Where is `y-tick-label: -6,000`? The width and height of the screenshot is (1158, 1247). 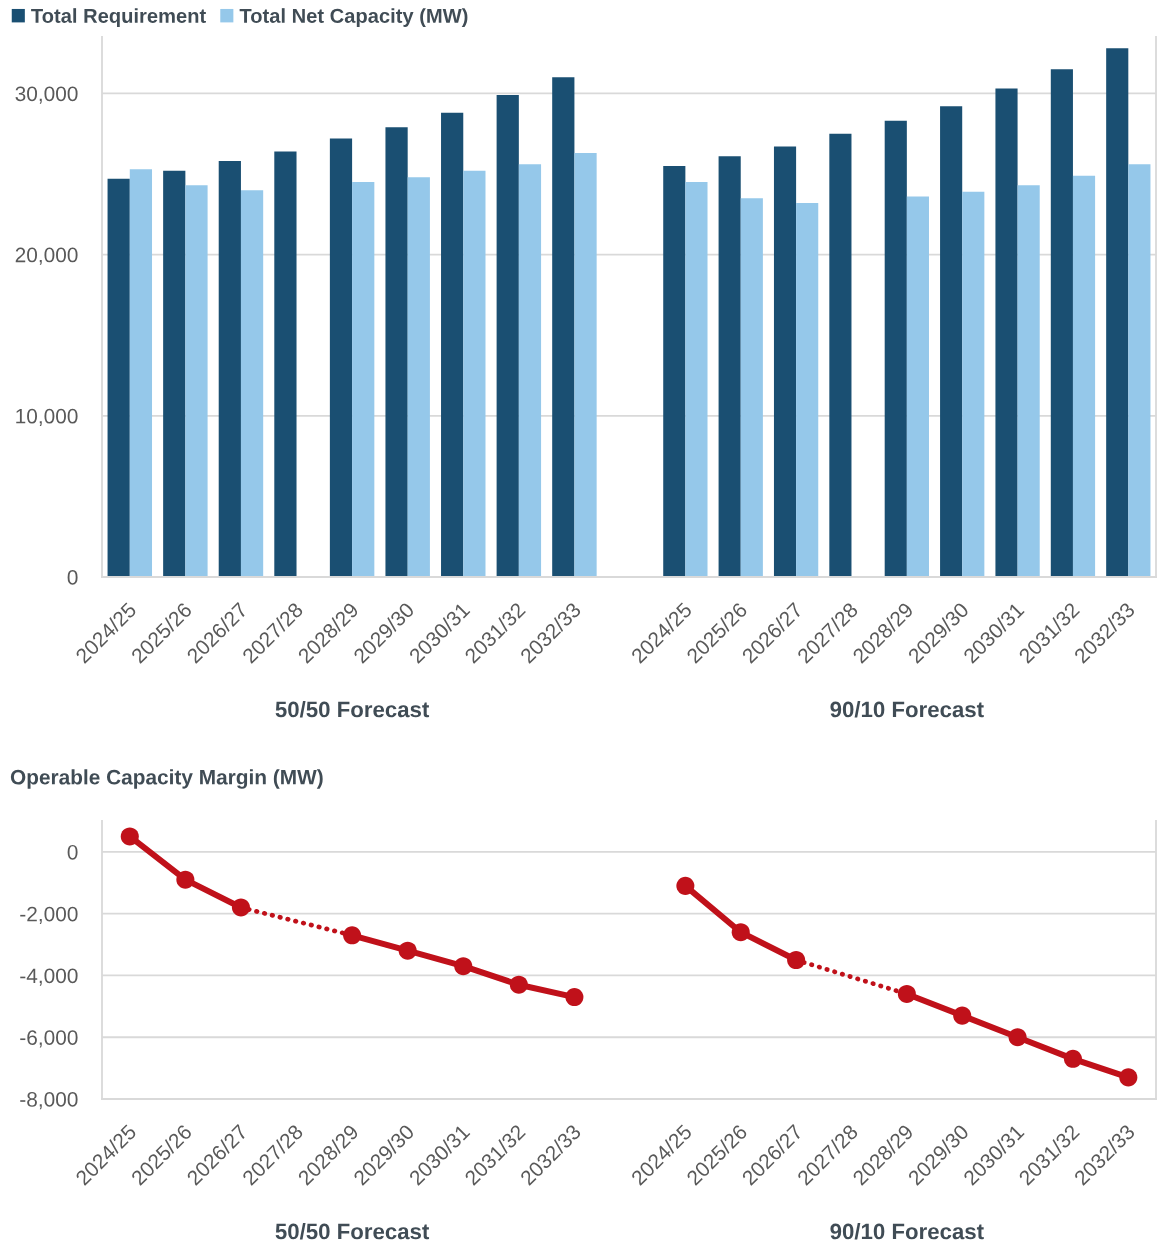
y-tick-label: -6,000 is located at coordinates (49, 1039).